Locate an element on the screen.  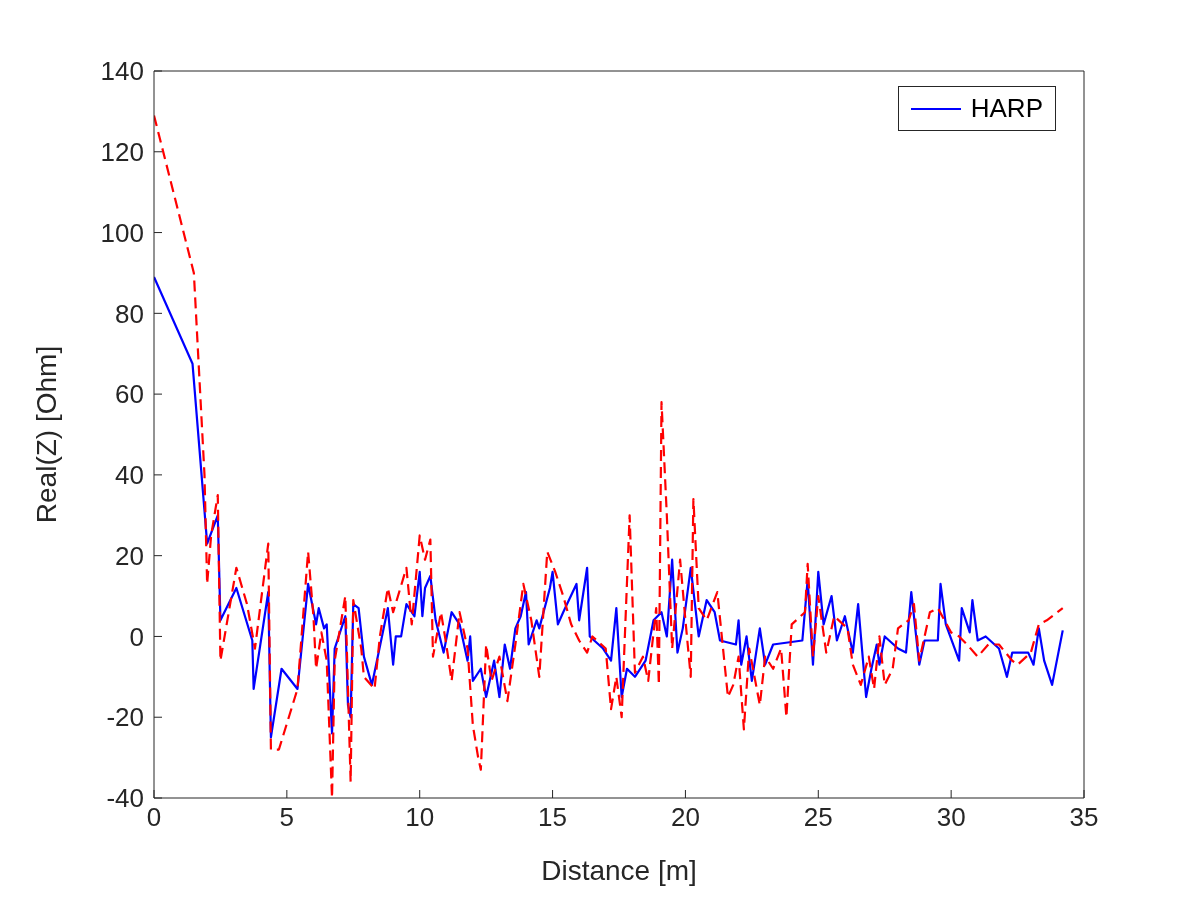
y-tick-label: 140 is located at coordinates (122, 71).